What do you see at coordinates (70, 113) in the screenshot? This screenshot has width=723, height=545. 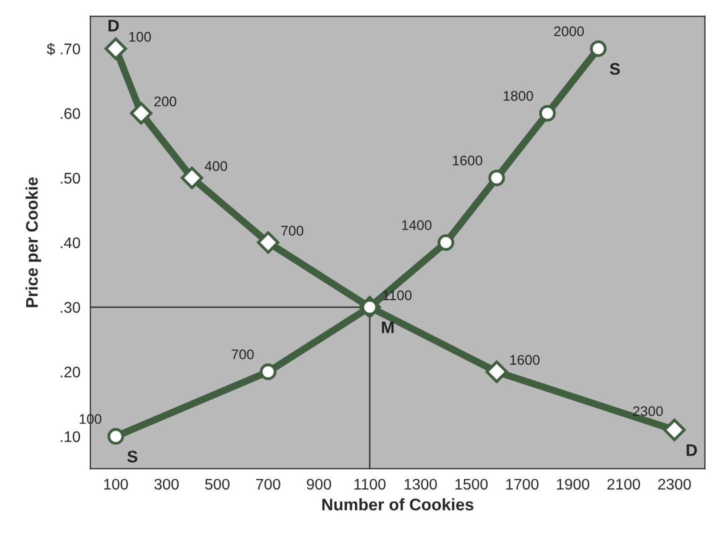 I see `y-tick-label: .60` at bounding box center [70, 113].